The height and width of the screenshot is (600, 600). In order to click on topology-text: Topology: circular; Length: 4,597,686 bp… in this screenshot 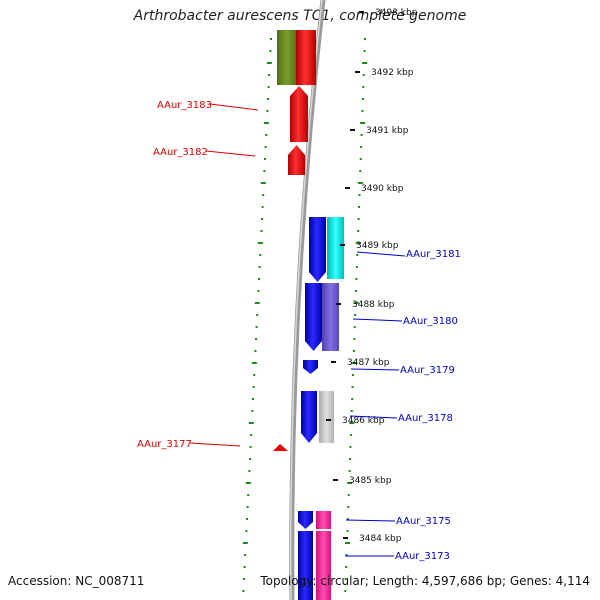, I will do `click(425, 581)`.